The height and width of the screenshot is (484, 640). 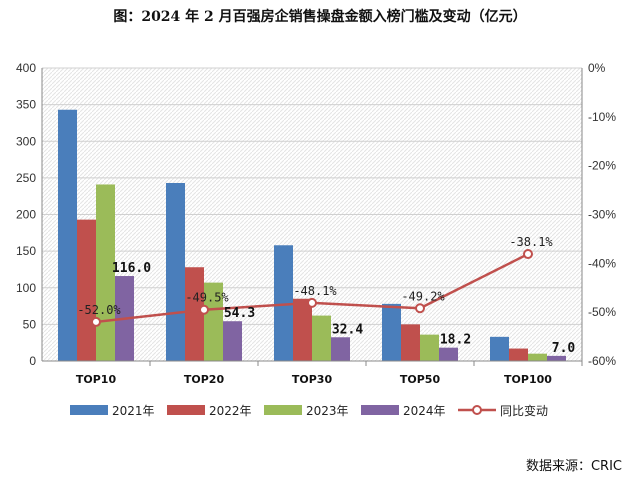 I want to click on legend-label: 2022年, so click(x=230, y=411).